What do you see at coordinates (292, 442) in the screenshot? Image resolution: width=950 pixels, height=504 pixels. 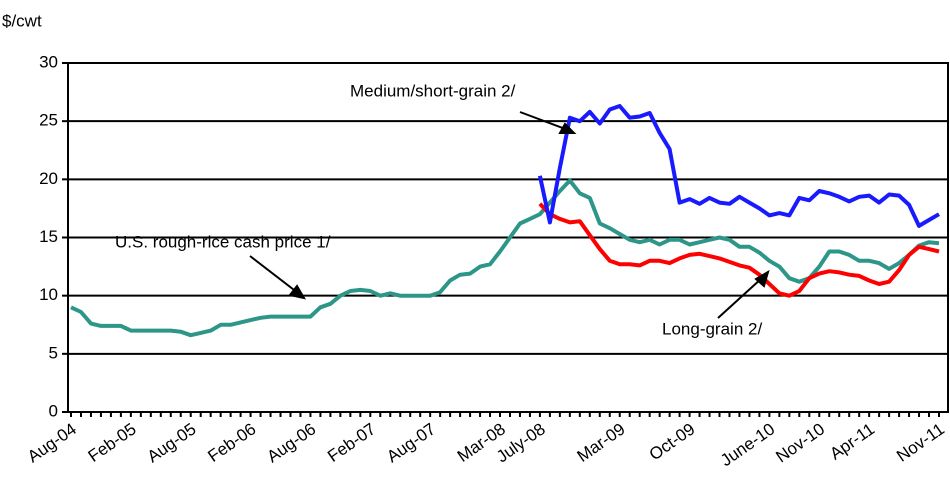 I see `x-tick-label: Aug-06` at bounding box center [292, 442].